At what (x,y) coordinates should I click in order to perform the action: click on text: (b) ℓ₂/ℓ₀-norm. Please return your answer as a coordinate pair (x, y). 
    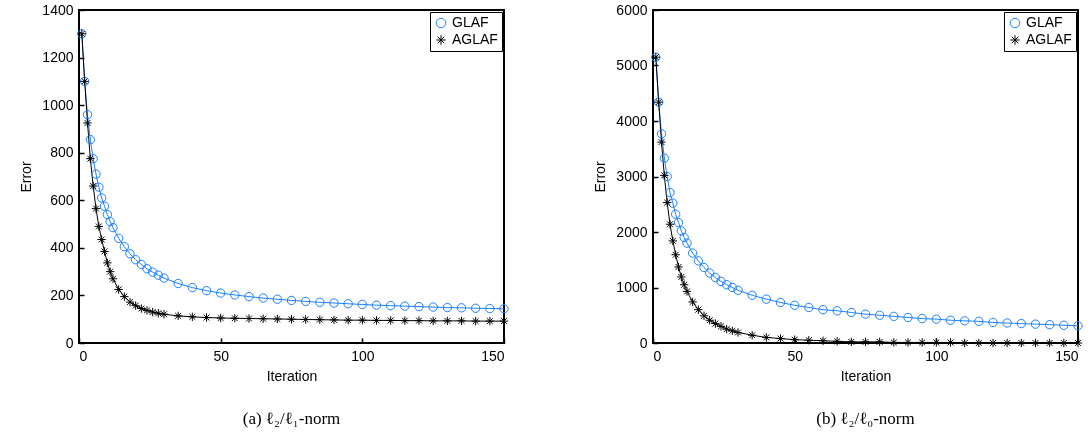
    Looking at the image, I should click on (865, 418).